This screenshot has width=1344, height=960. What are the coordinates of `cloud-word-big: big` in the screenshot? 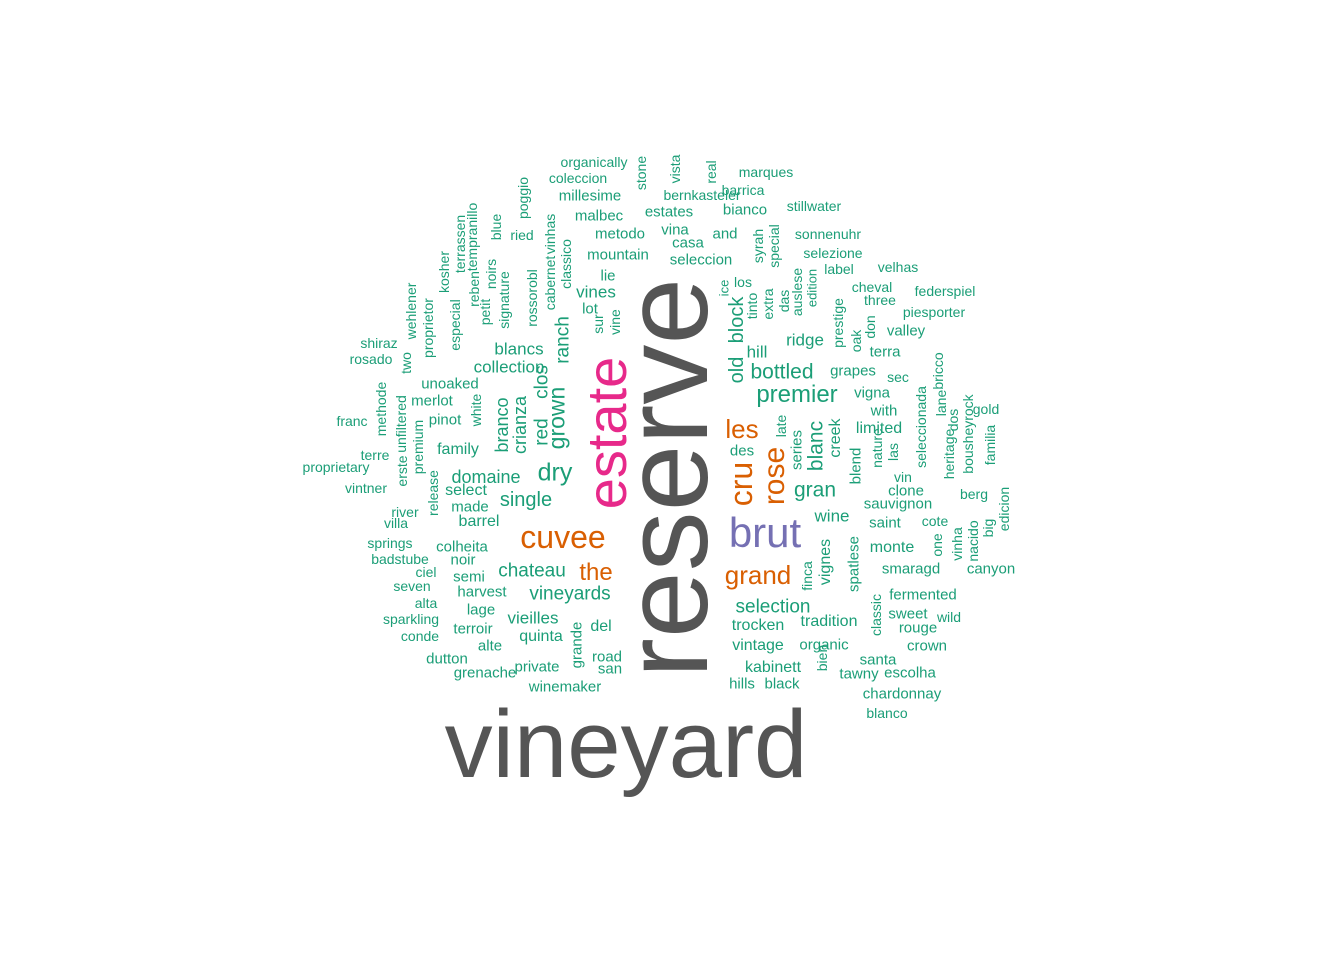 It's located at (988, 528).